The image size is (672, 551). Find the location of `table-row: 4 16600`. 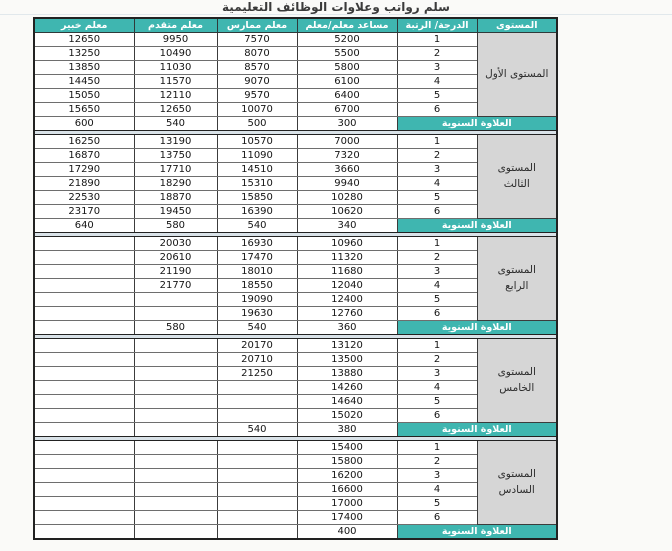

table-row: 4 16600 is located at coordinates (295, 489).